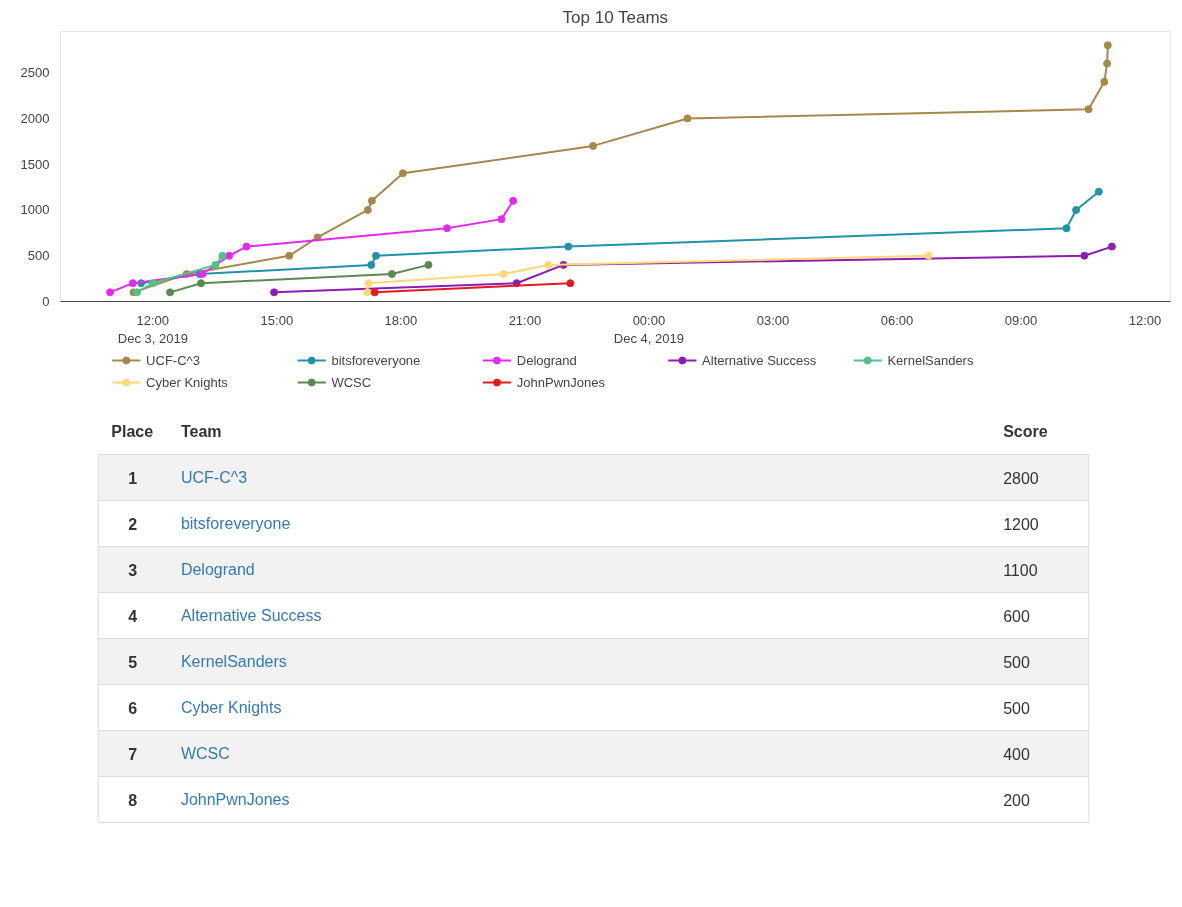 Image resolution: width=1182 pixels, height=907 pixels. I want to click on legend-label: WCSC, so click(351, 382).